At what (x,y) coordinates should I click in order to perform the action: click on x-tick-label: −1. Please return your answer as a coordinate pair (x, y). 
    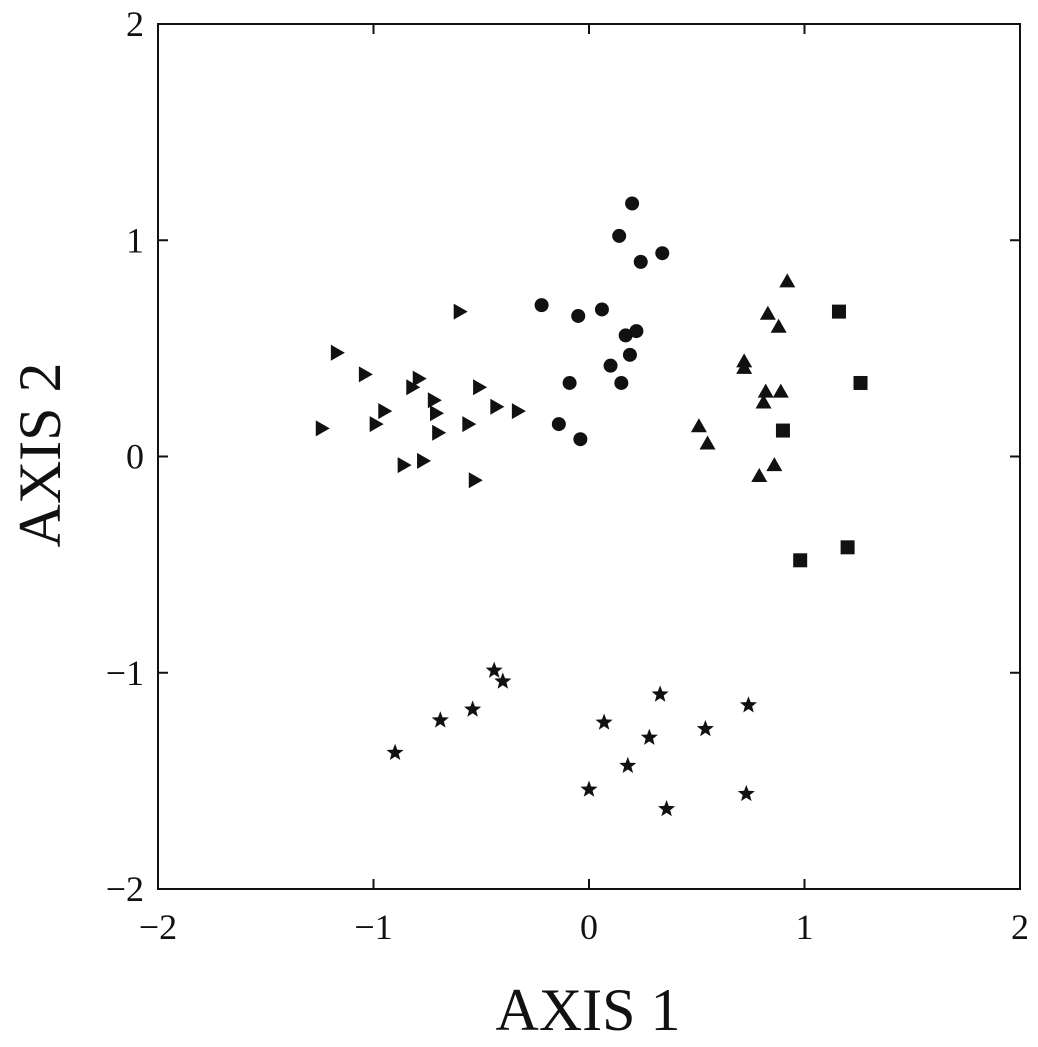
    Looking at the image, I should click on (373, 927).